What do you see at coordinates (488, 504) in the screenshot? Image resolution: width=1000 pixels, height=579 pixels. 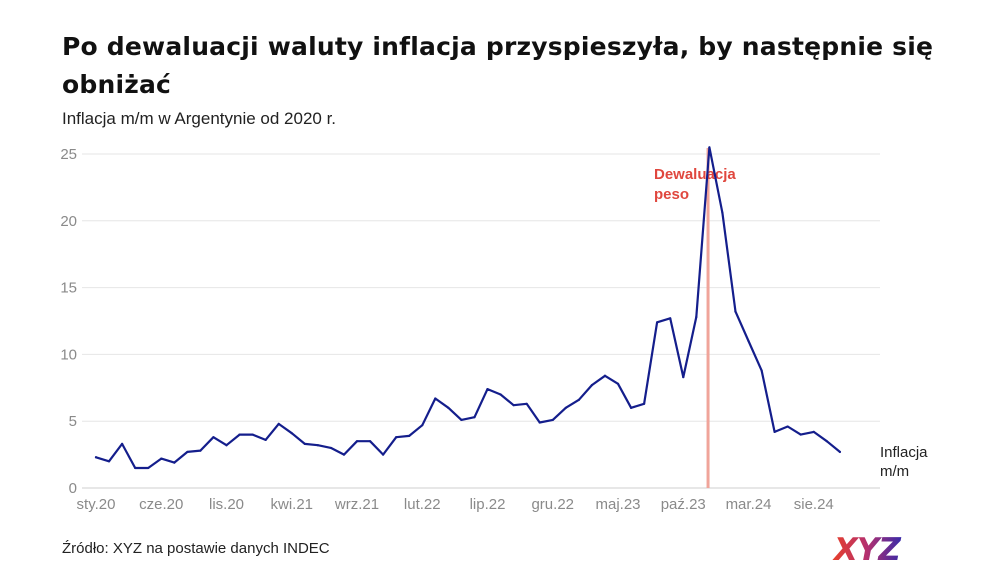 I see `x-tick-label: lip.22` at bounding box center [488, 504].